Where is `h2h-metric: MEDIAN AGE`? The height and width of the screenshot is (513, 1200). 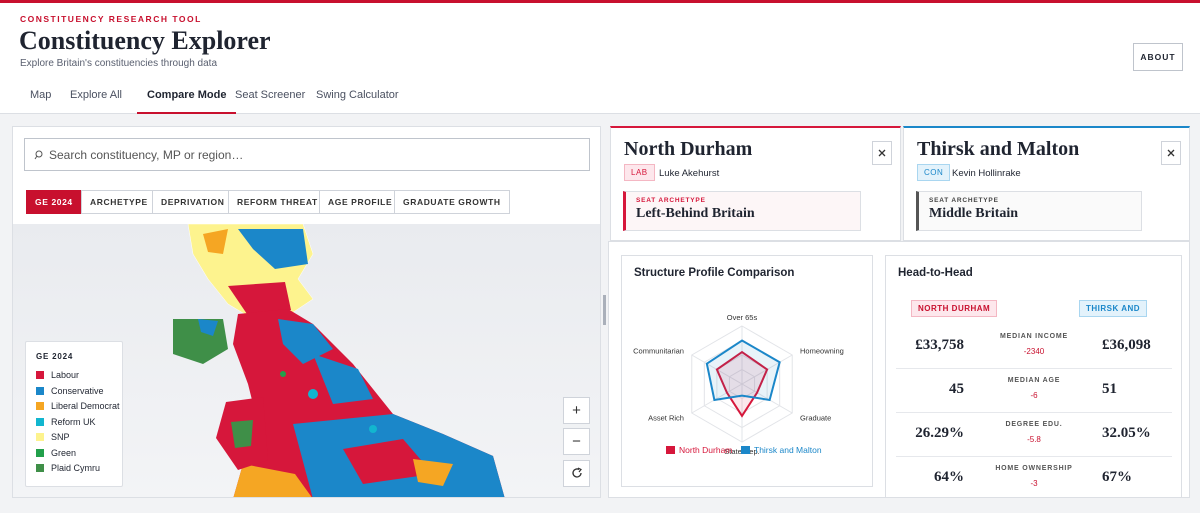
h2h-metric: MEDIAN AGE is located at coordinates (1034, 380).